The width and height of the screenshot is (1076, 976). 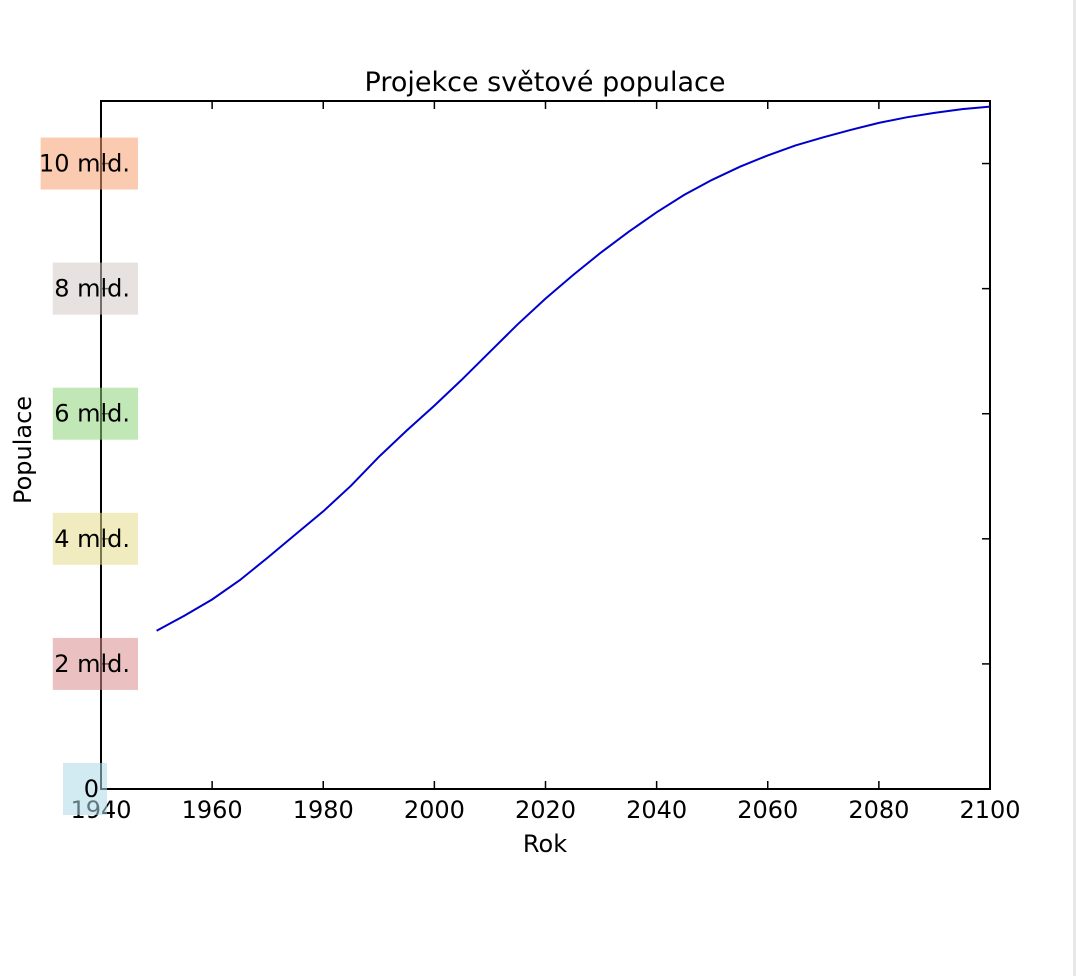 I want to click on x-tick-label: 1960, so click(x=212, y=810).